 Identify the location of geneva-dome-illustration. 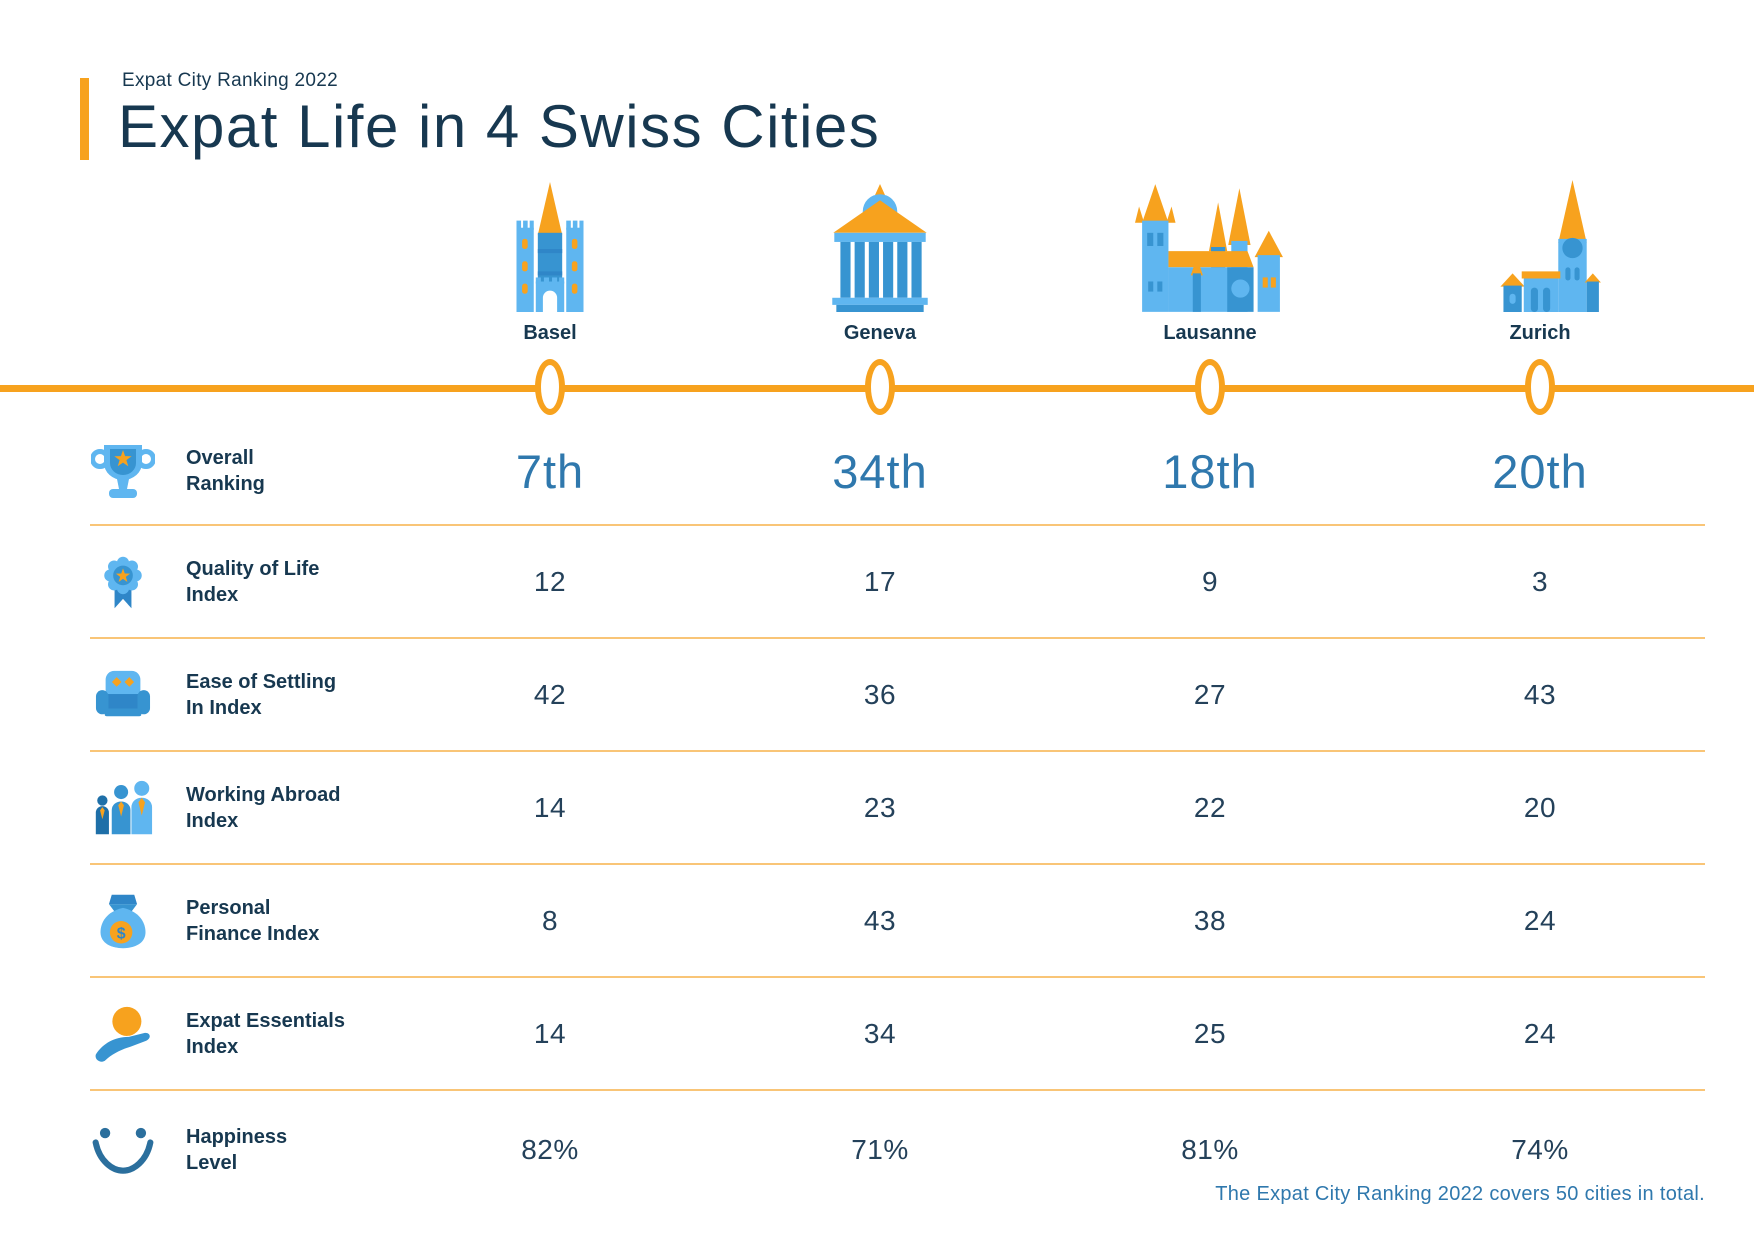
(880, 236).